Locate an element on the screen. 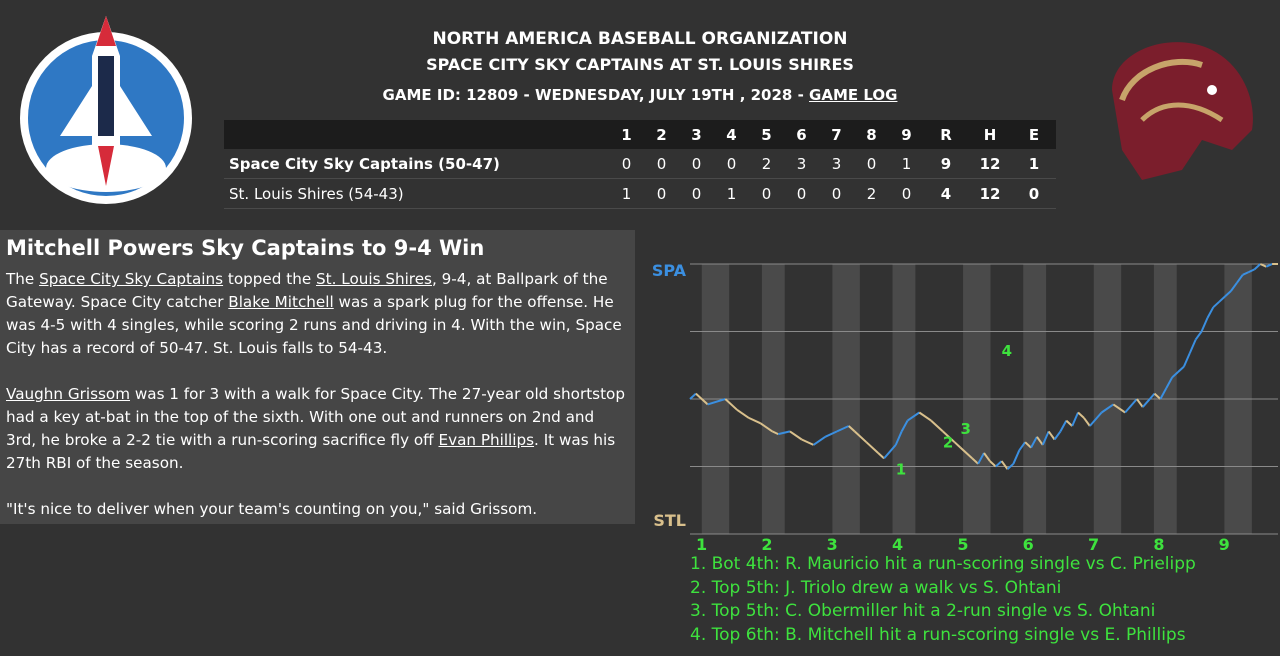 The height and width of the screenshot is (656, 1280). inning-axis-label: 1 is located at coordinates (701, 543).